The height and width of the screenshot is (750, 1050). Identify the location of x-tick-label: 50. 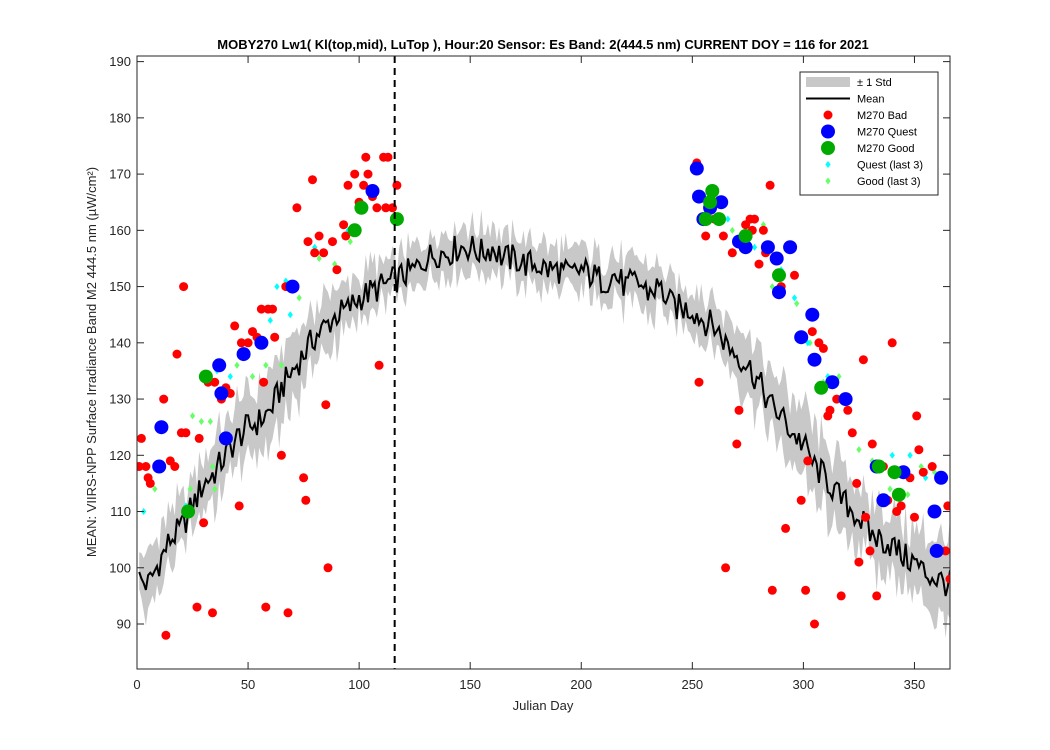
(248, 684).